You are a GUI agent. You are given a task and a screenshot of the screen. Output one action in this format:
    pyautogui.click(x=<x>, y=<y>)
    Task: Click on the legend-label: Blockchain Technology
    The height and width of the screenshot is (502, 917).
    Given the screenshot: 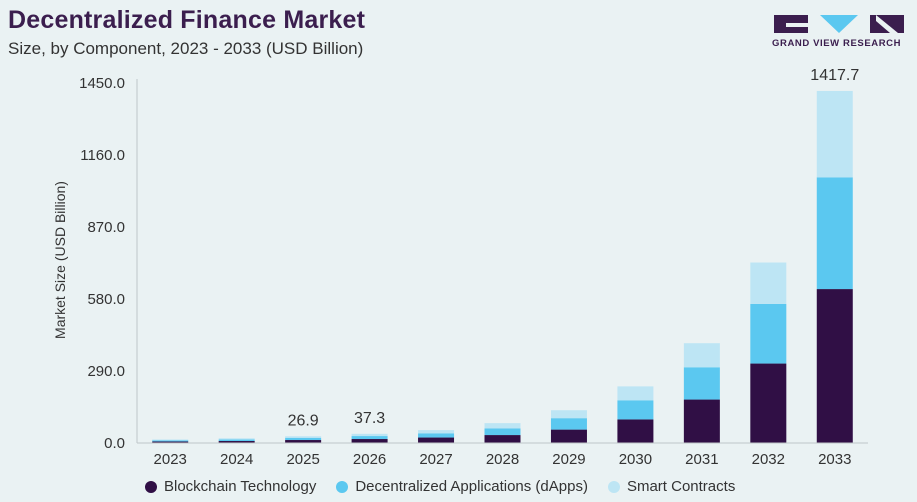 What is the action you would take?
    pyautogui.click(x=240, y=486)
    